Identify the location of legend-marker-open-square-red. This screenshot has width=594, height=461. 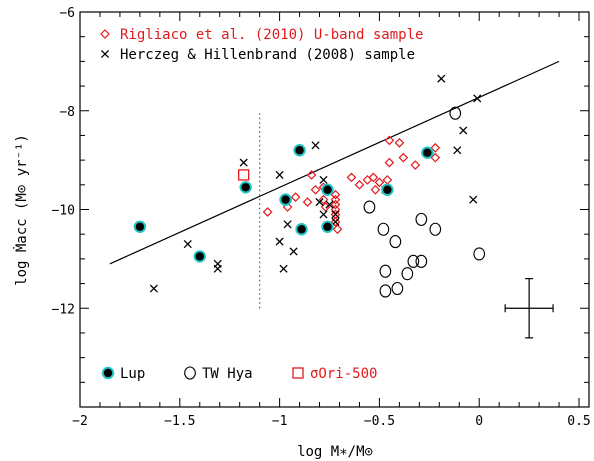
(298, 373).